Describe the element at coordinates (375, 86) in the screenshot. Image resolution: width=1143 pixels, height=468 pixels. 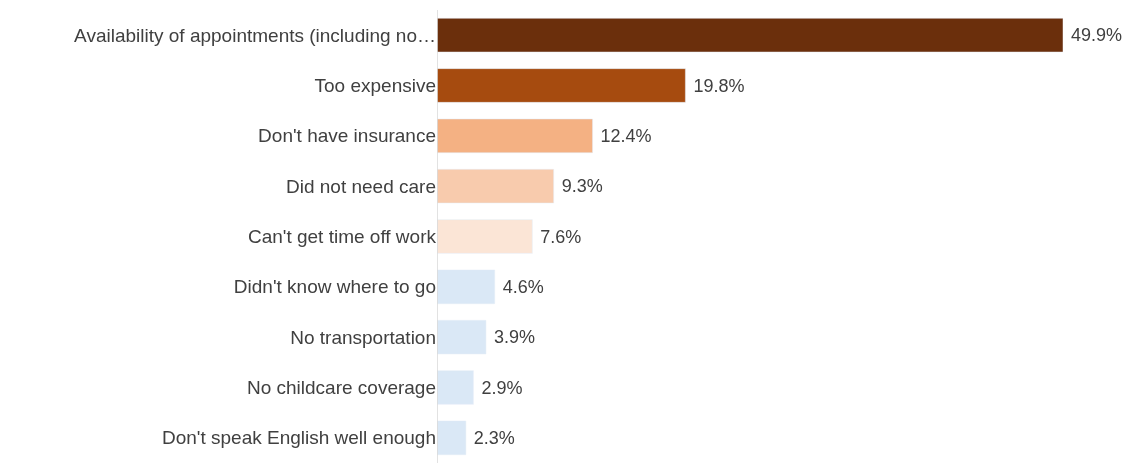
I see `y-tick-label: Too expensive` at that location.